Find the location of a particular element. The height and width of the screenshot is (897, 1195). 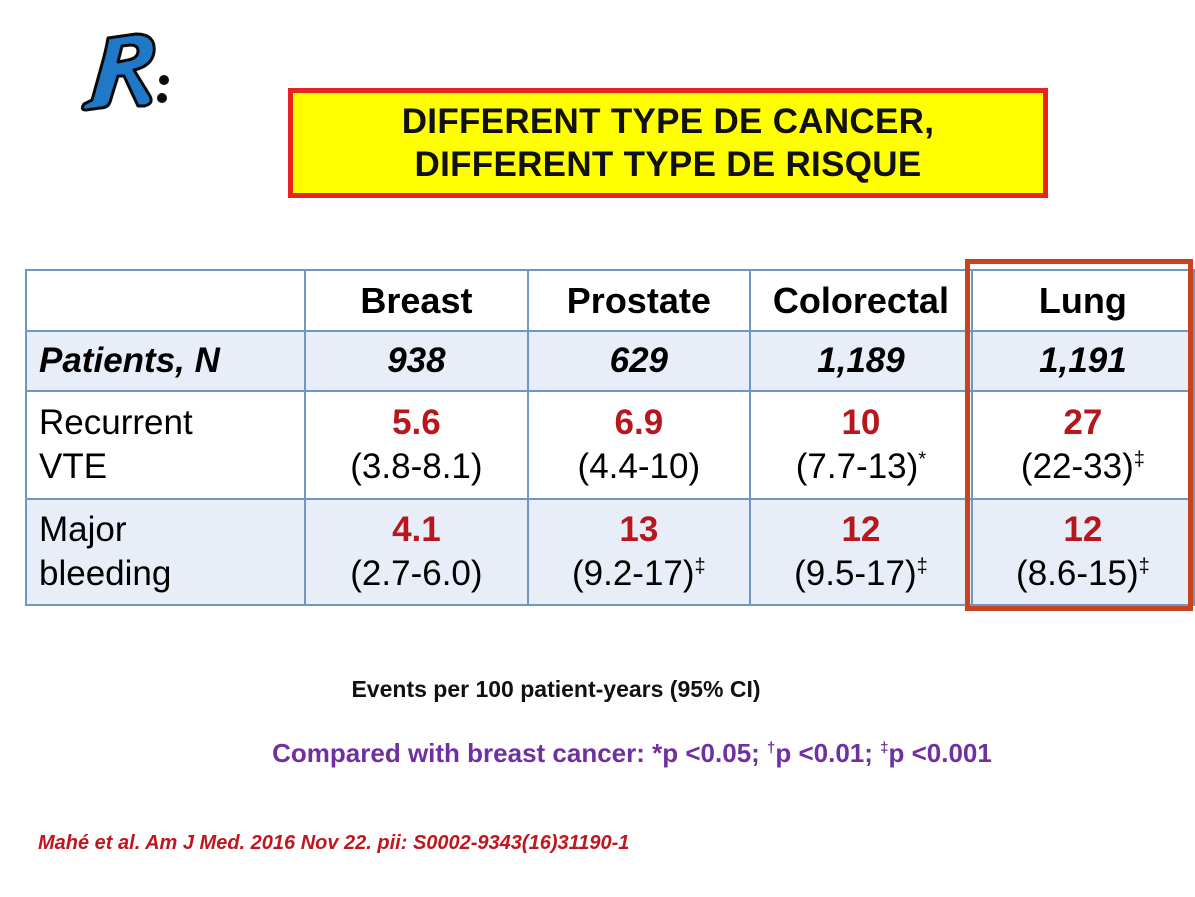

bleed-breast-ci: (2.7-6.0) is located at coordinates (416, 574).